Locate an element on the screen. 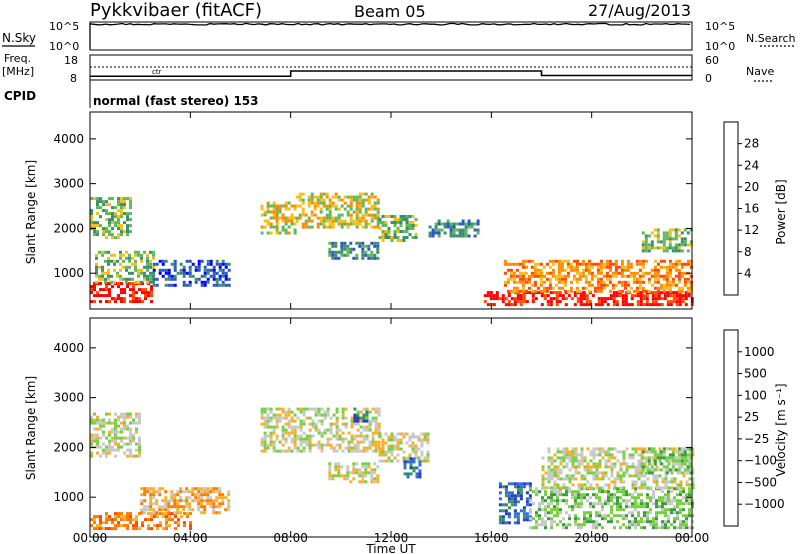 This screenshot has height=554, width=800. x-tick-label: 20:00 is located at coordinates (591, 538).